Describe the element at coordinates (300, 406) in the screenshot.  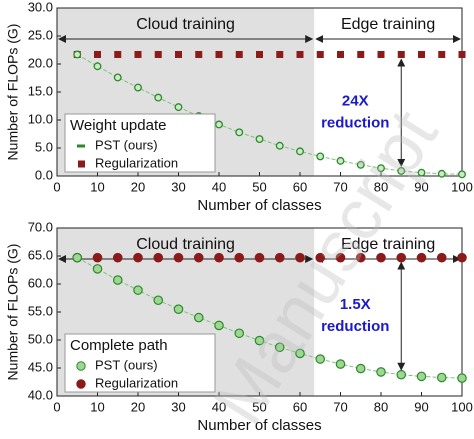
I see `x-tick-label: 60` at that location.